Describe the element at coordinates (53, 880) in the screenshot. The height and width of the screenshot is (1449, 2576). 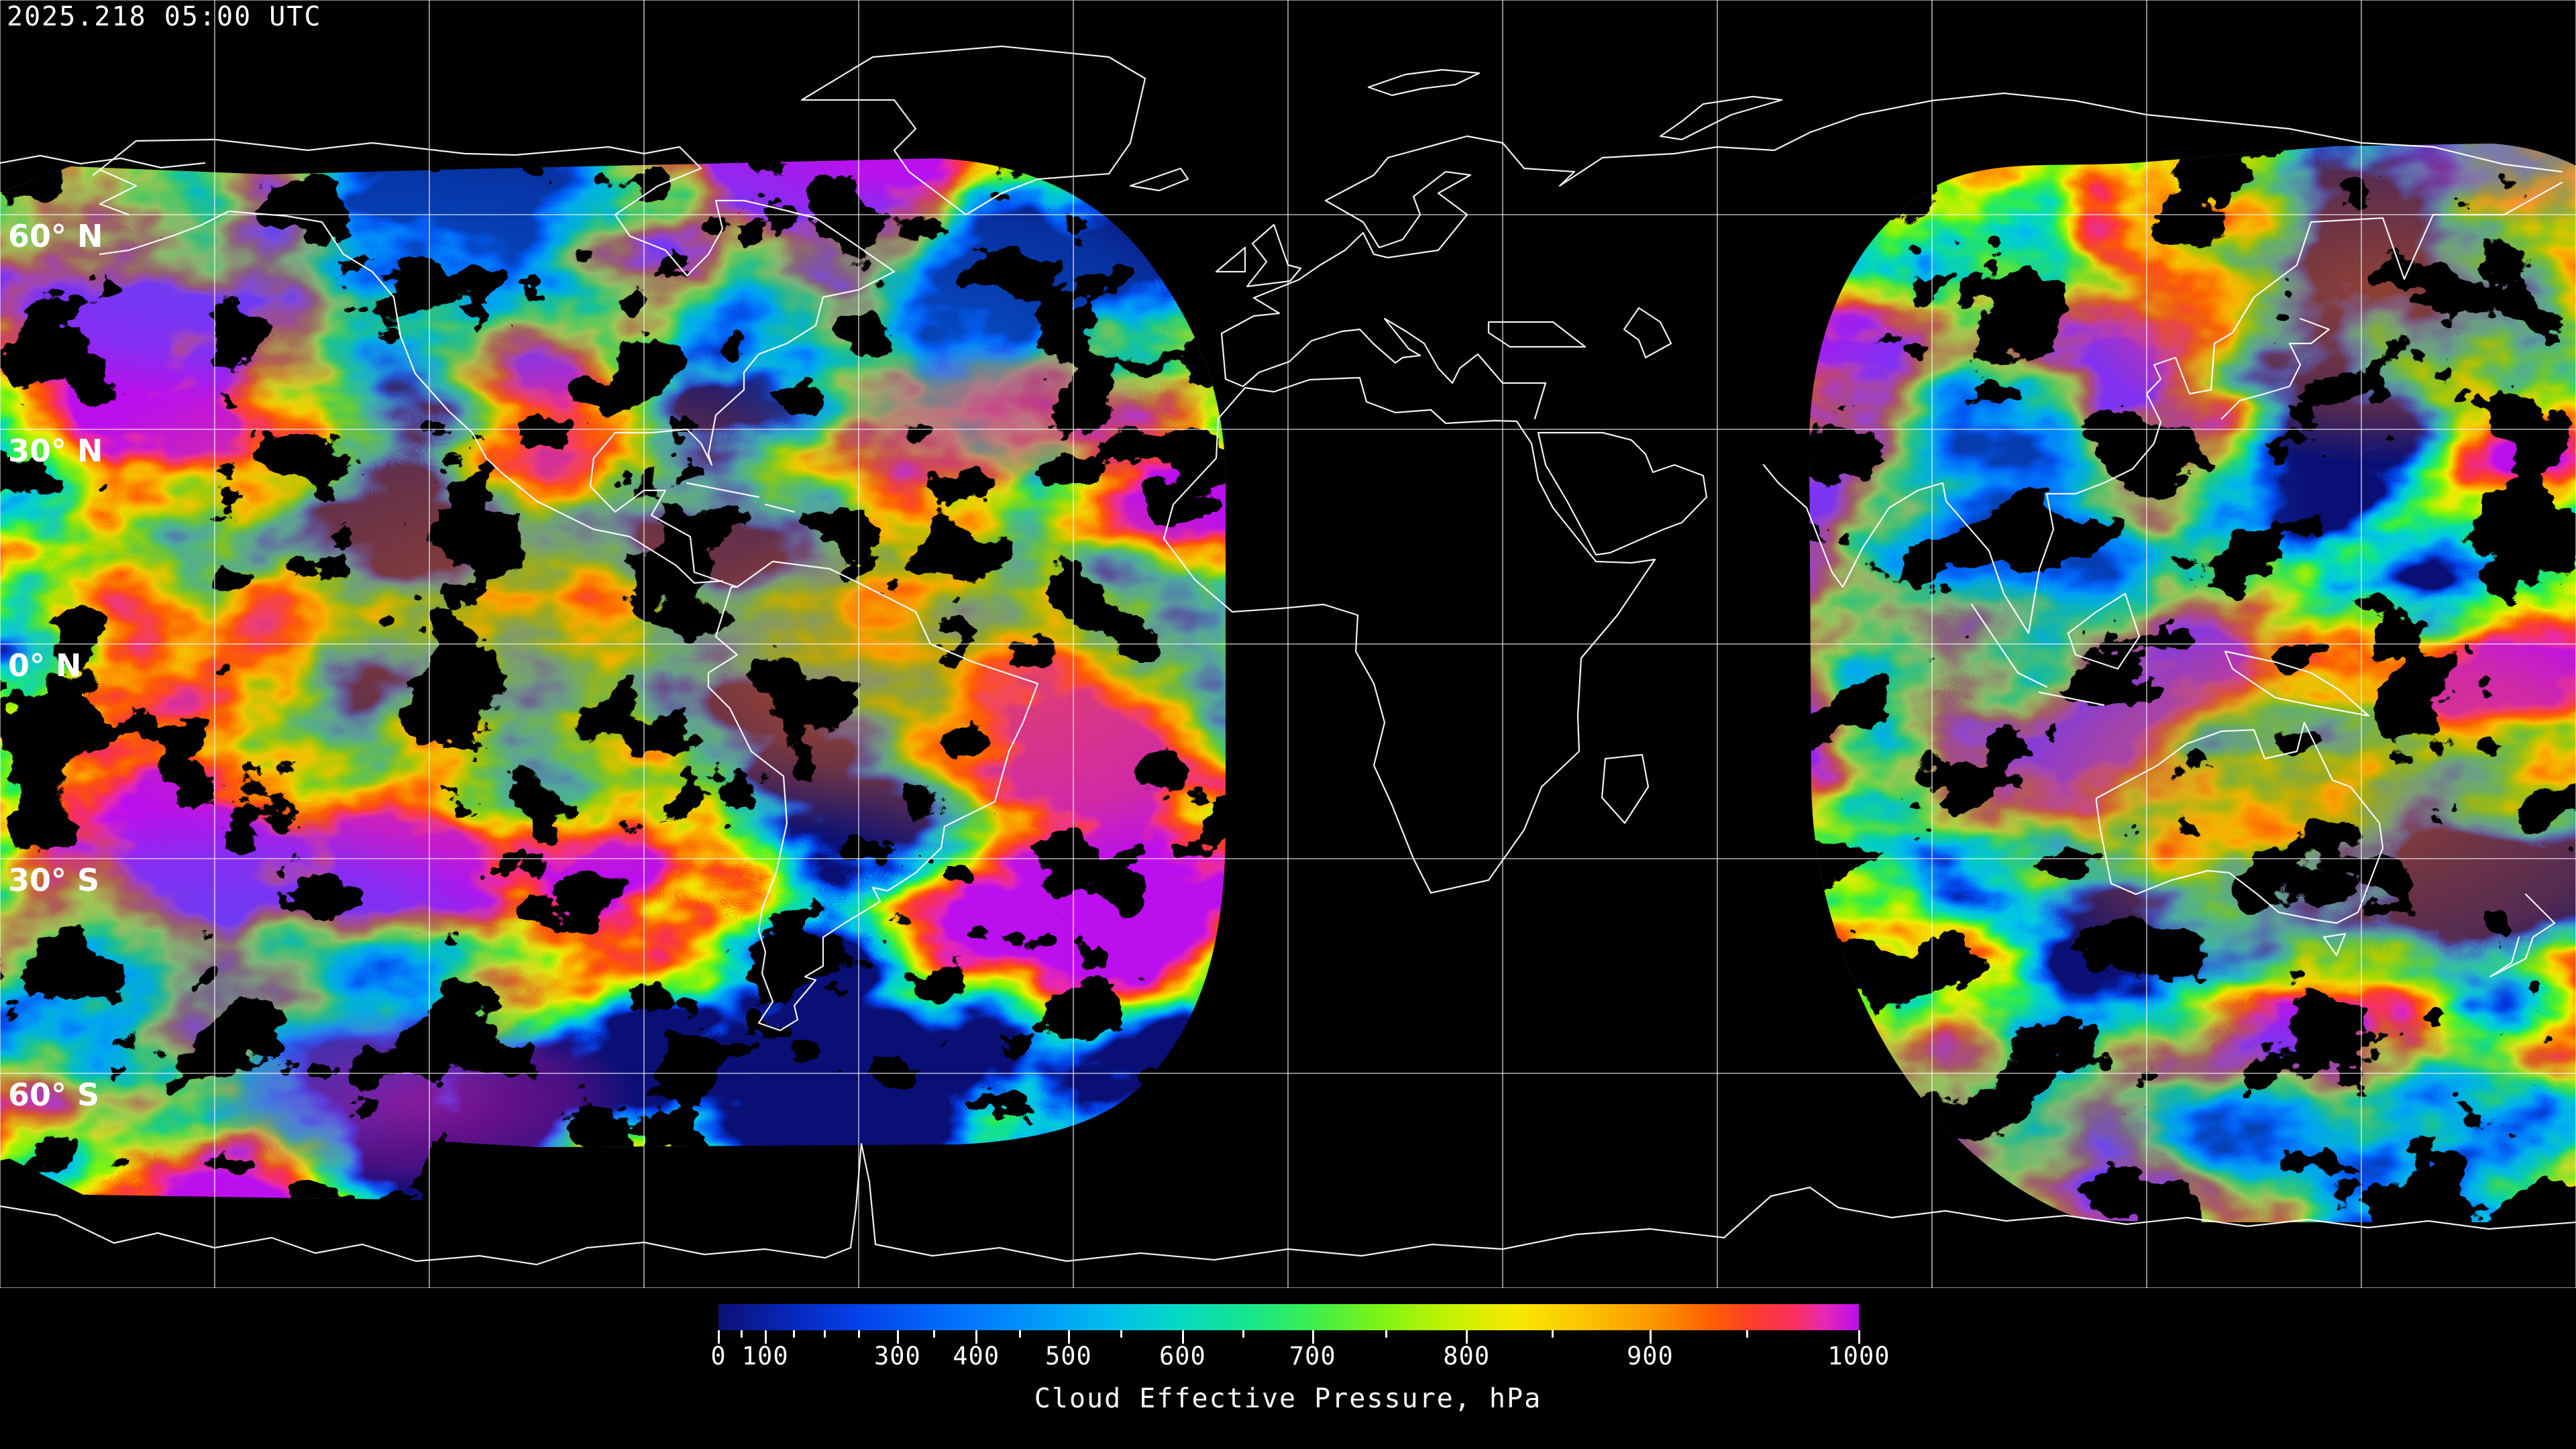
I see `latitude-label: 30° S` at that location.